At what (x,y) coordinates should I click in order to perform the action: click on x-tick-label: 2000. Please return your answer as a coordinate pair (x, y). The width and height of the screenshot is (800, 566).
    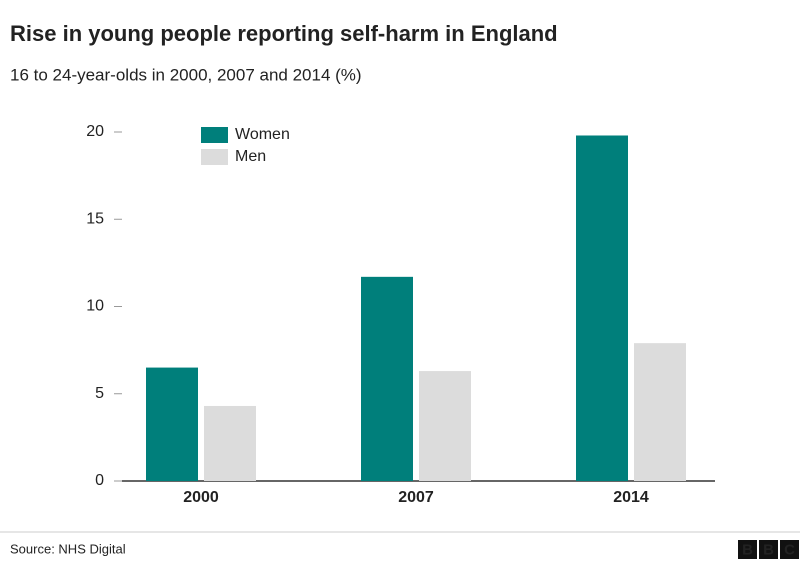
    Looking at the image, I should click on (201, 497).